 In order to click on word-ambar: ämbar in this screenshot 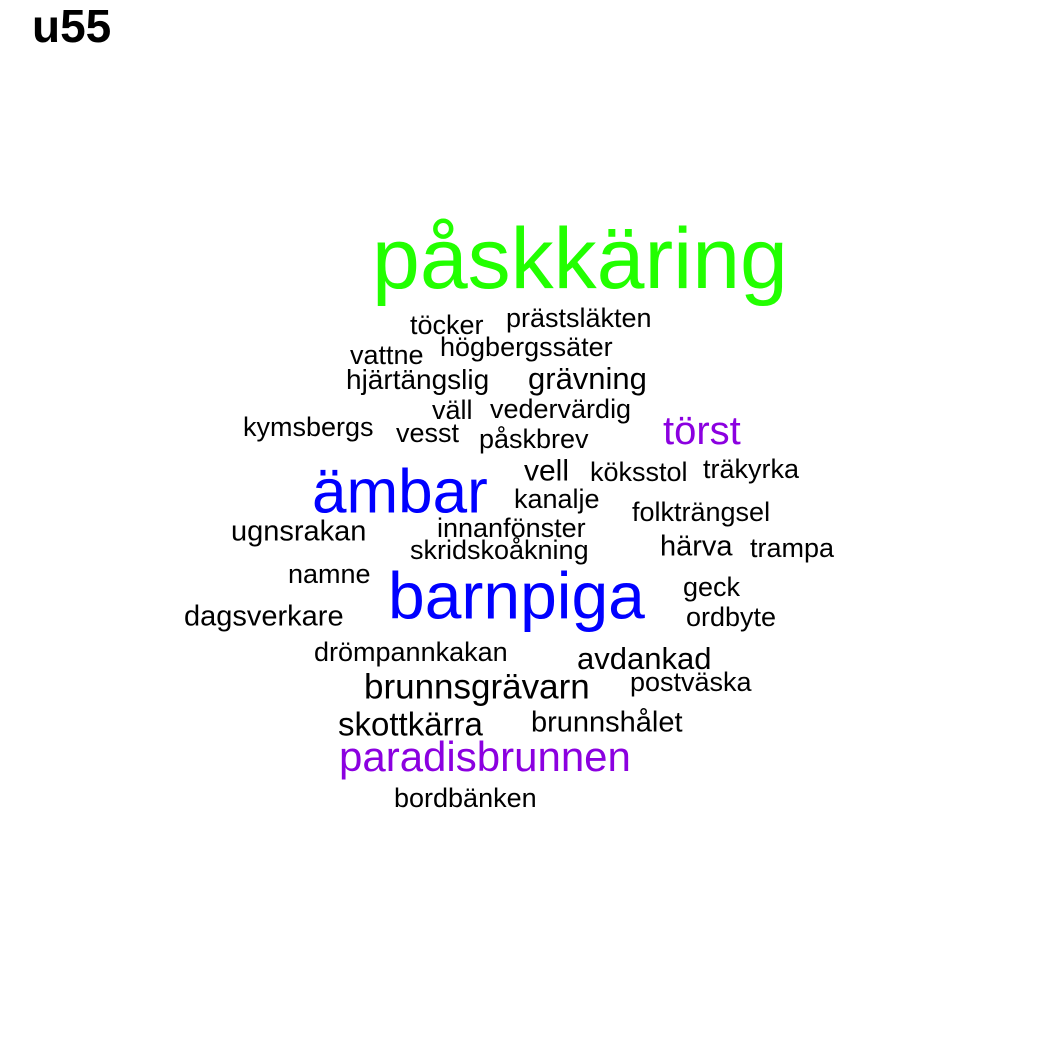, I will do `click(400, 492)`.